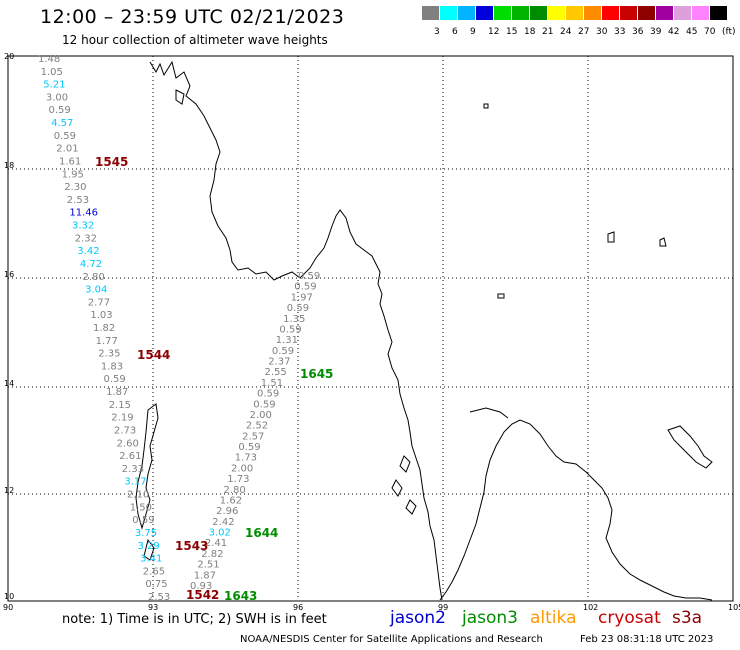 Image resolution: width=740 pixels, height=650 pixels. I want to click on latitude-label: 20, so click(9, 56).